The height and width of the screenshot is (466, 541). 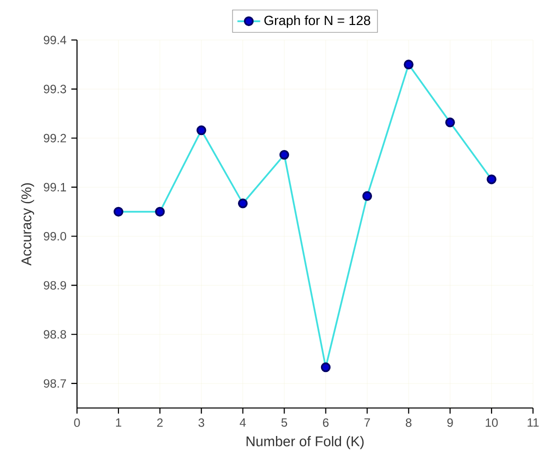 I want to click on x-tick-label: 9, so click(x=450, y=422).